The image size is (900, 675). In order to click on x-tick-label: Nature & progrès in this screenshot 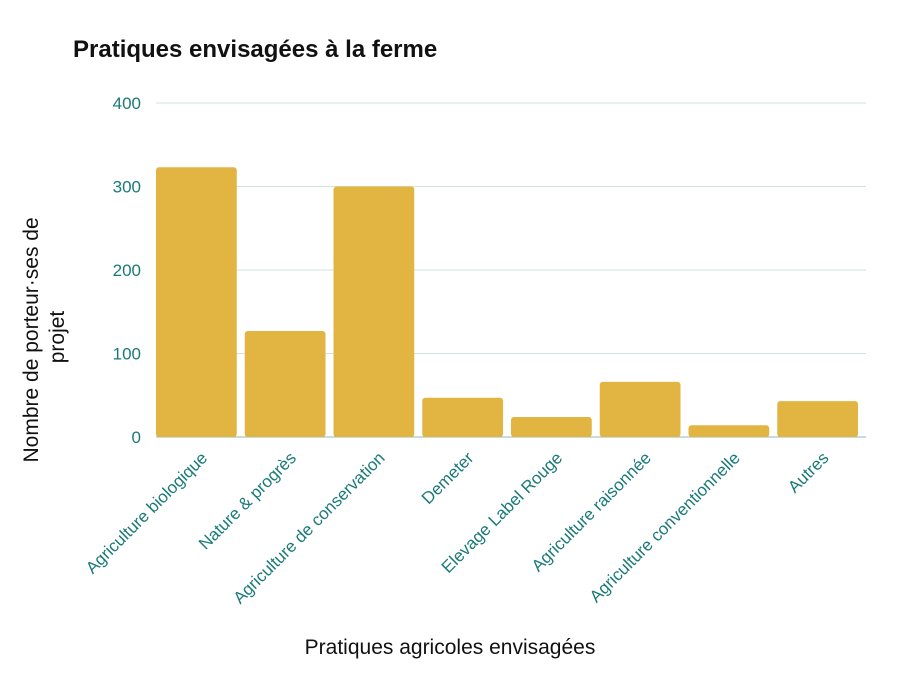, I will do `click(247, 500)`.